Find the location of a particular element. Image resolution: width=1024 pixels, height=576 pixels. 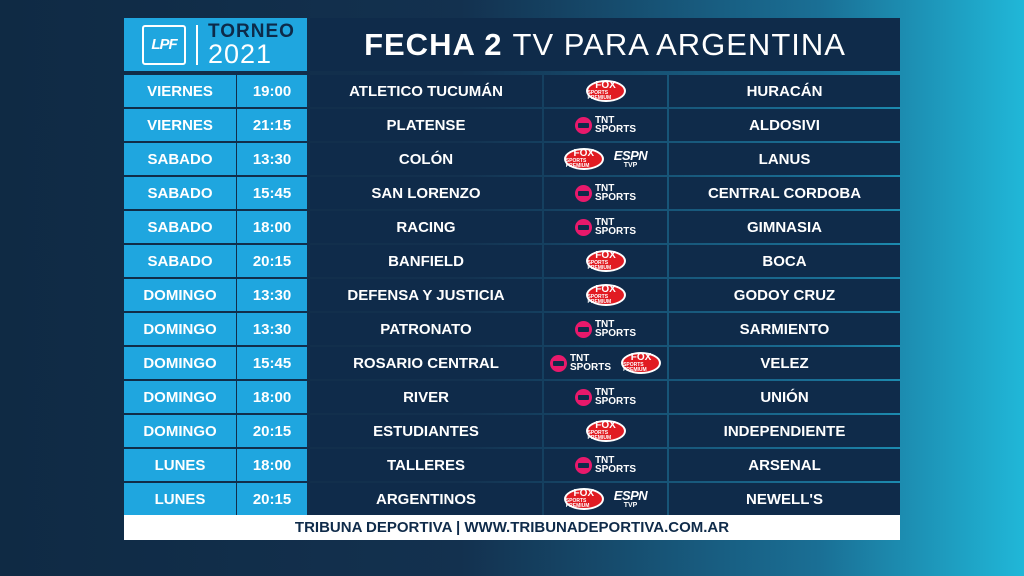

home-team: RIVER is located at coordinates (426, 397).